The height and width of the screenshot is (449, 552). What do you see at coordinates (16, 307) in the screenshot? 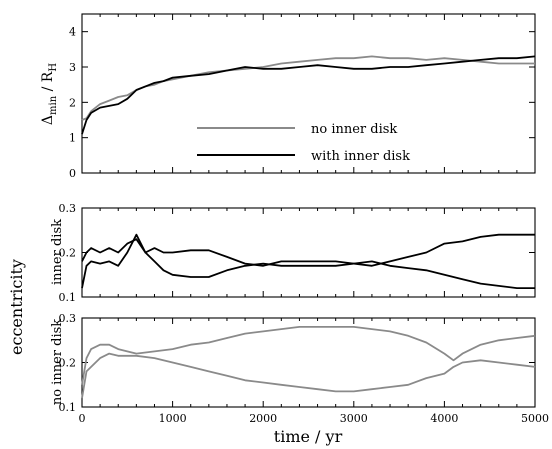
I see `shared-ylabel: eccentricity` at bounding box center [16, 307].